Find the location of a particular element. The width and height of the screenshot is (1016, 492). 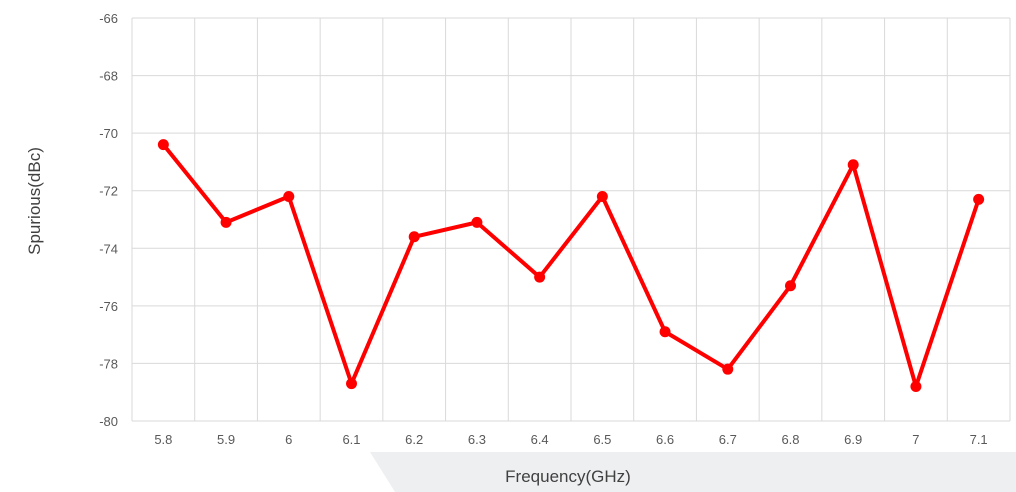

y-tick-label-5: -76 is located at coordinates (108, 306).